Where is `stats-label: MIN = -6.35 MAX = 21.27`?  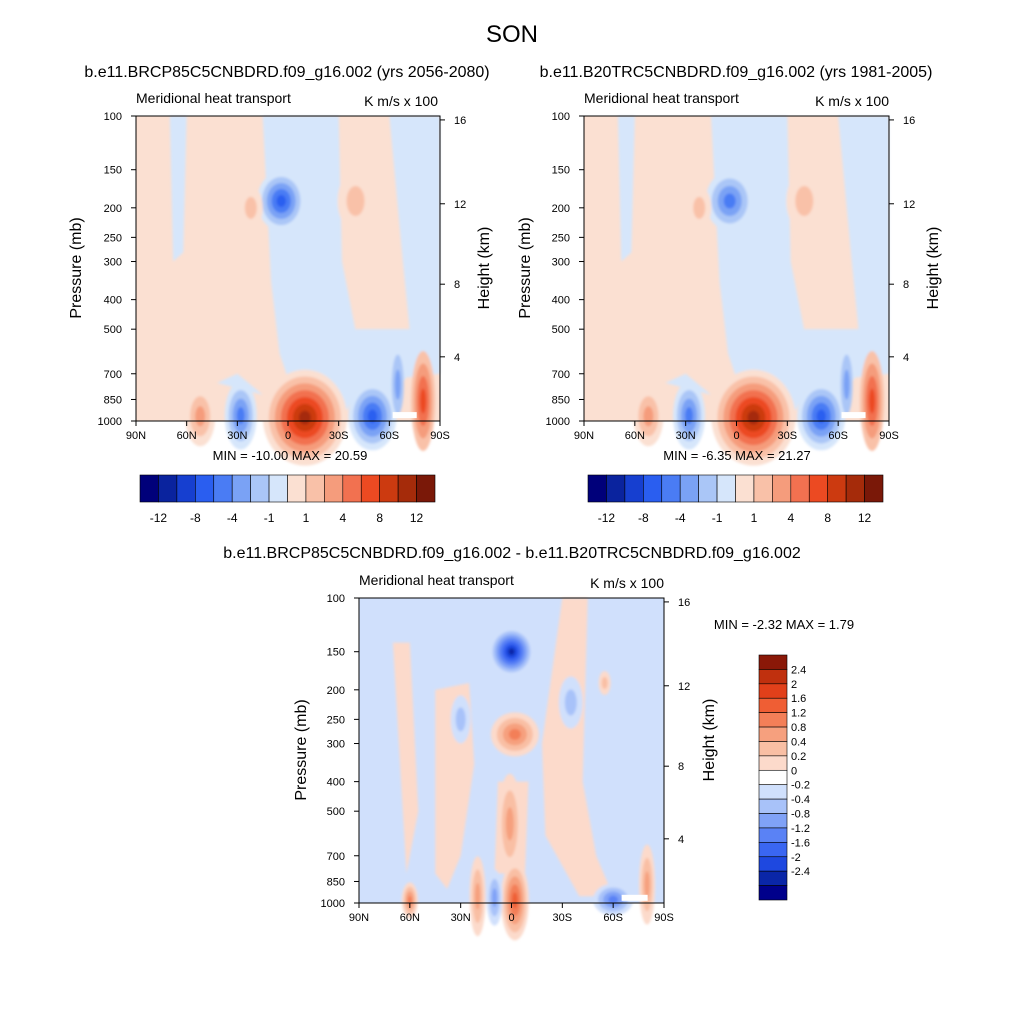
stats-label: MIN = -6.35 MAX = 21.27 is located at coordinates (736, 455).